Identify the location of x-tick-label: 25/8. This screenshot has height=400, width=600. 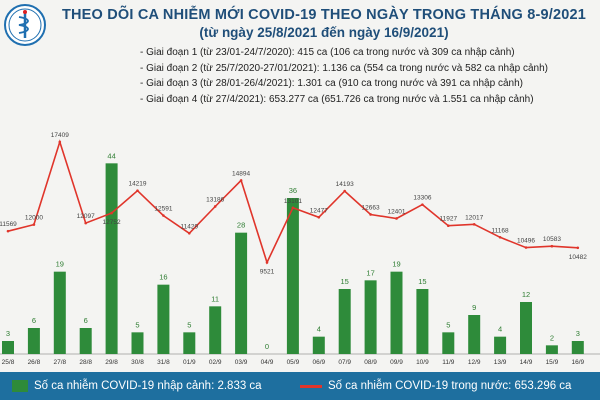
(8, 362).